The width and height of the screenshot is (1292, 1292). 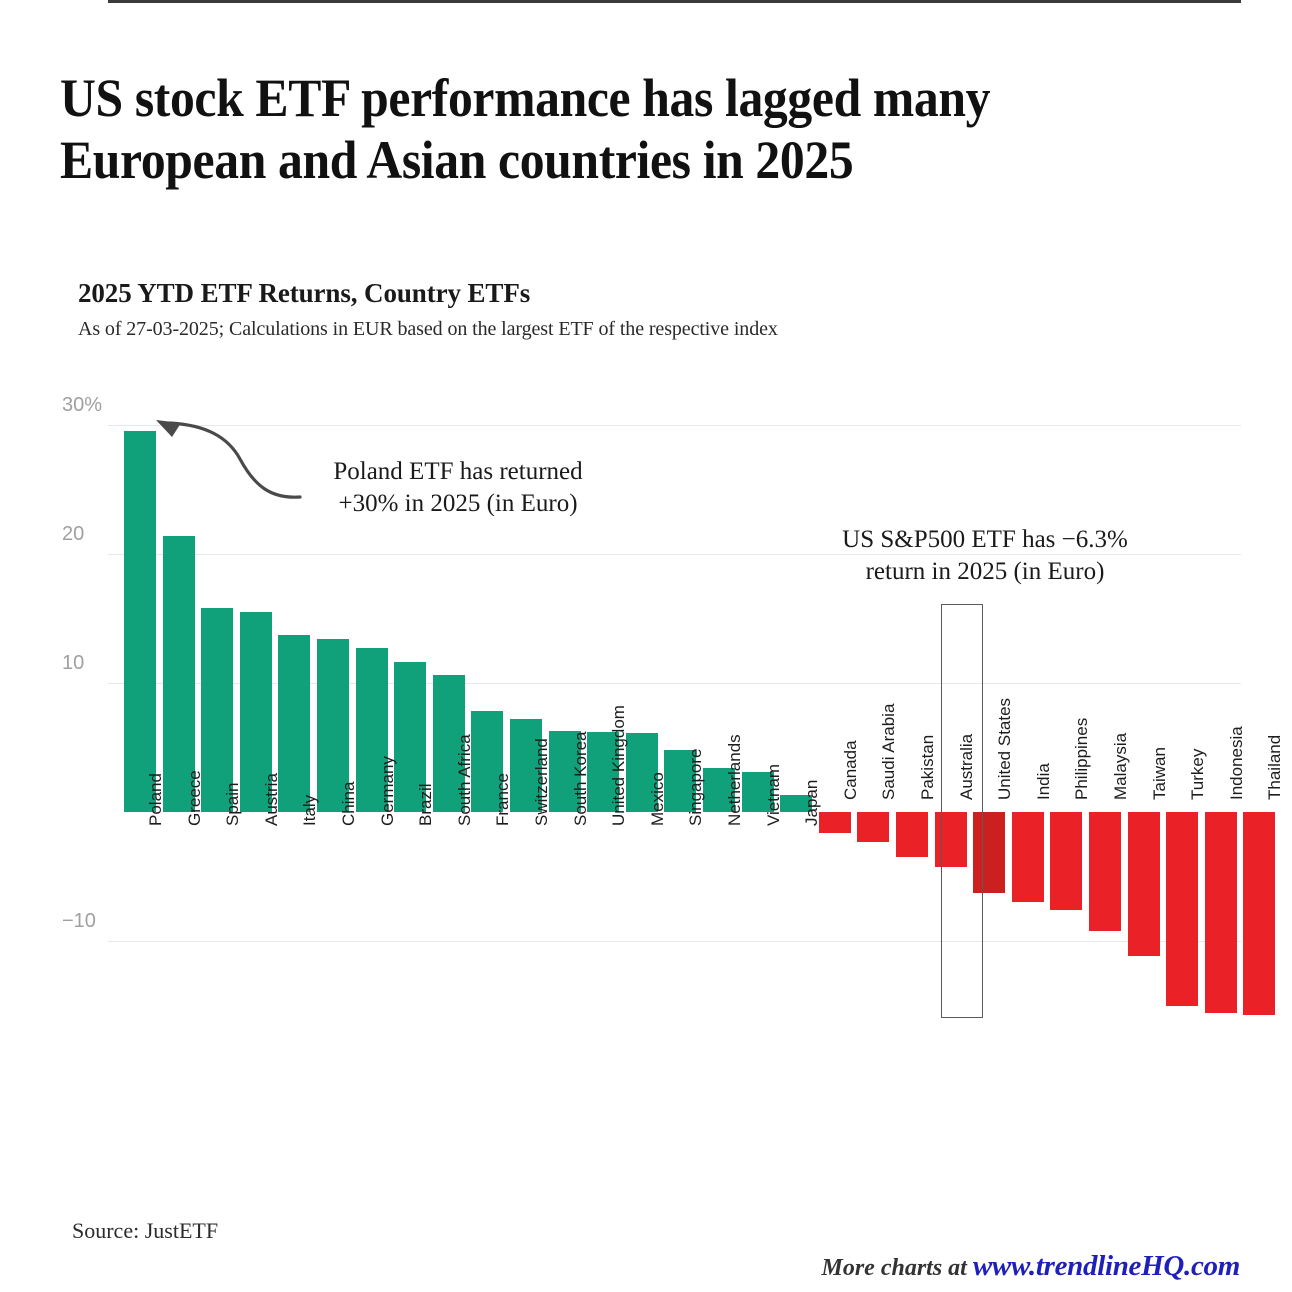 What do you see at coordinates (962, 811) in the screenshot?
I see `united-states-highlight-box` at bounding box center [962, 811].